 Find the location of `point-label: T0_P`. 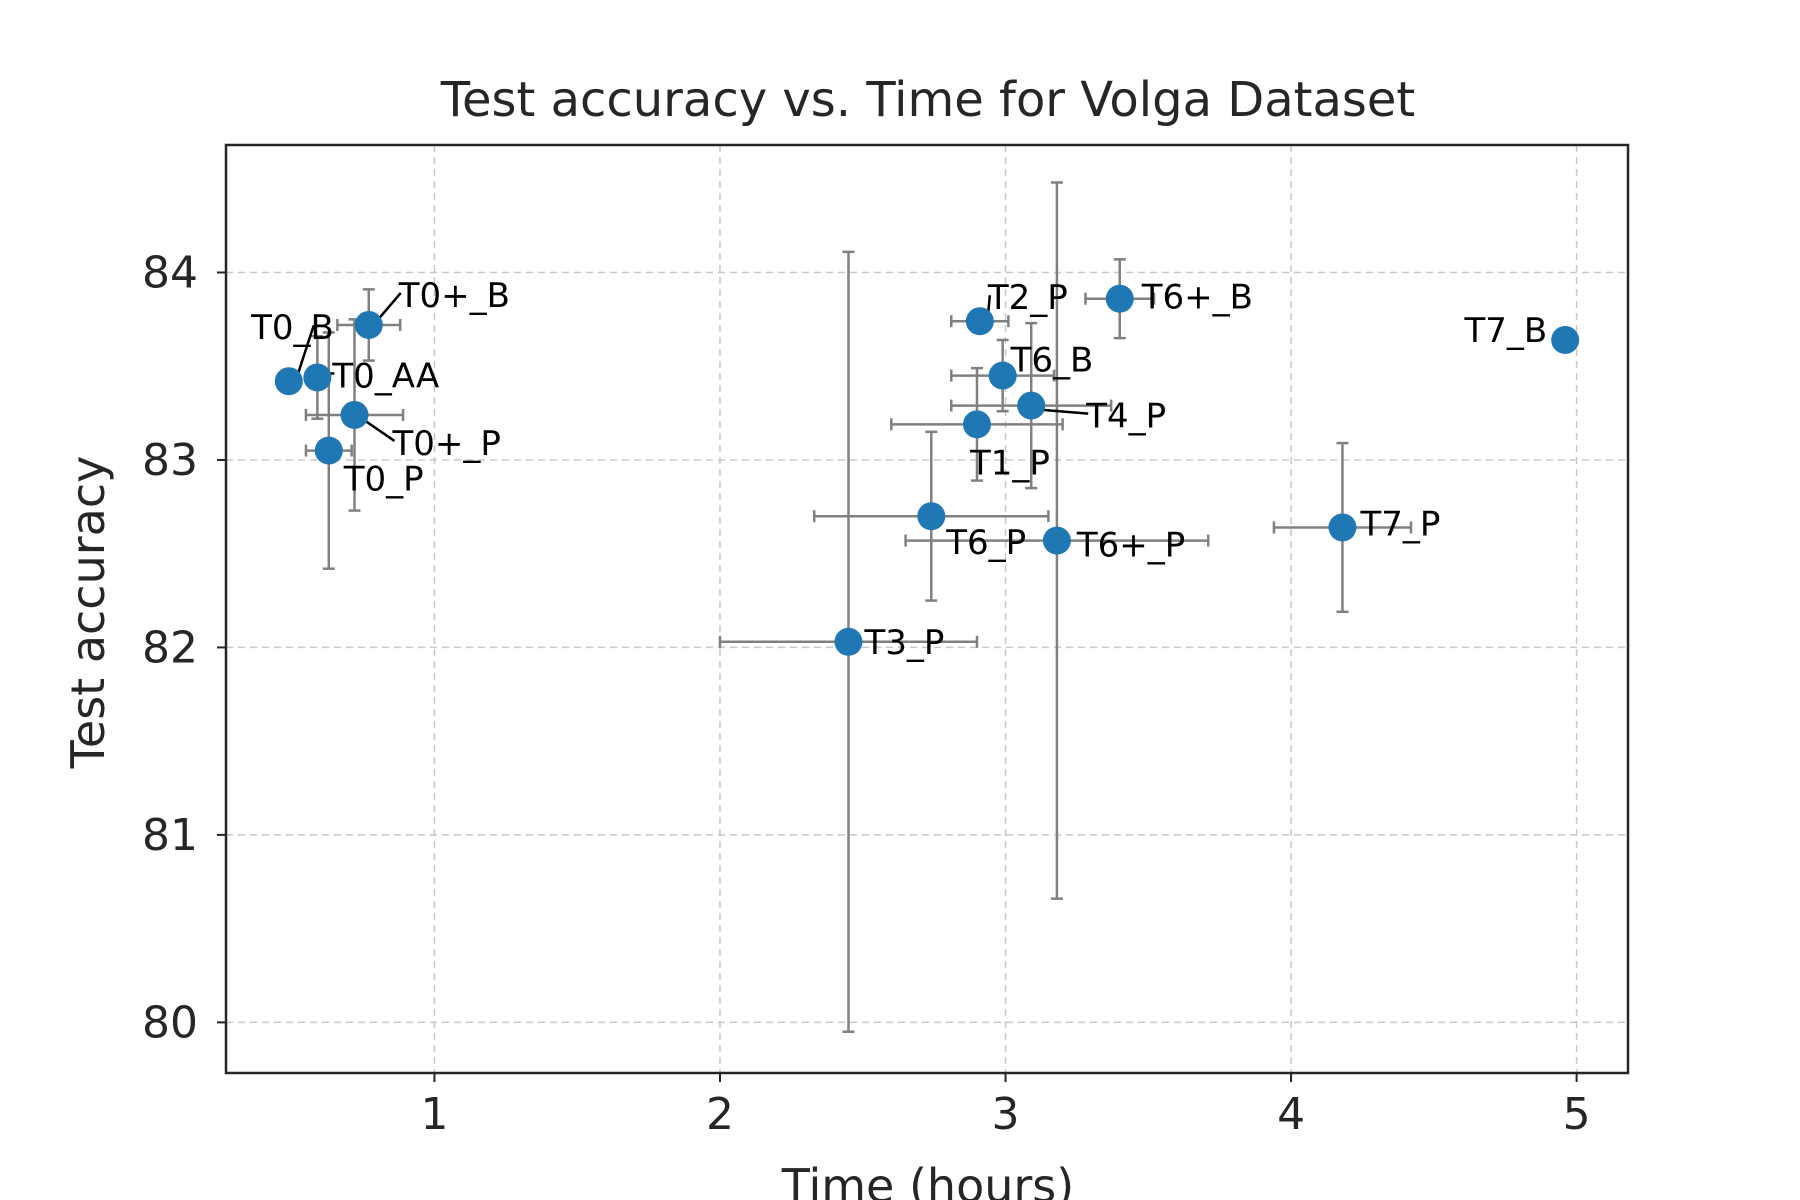

point-label: T0_P is located at coordinates (383, 480).